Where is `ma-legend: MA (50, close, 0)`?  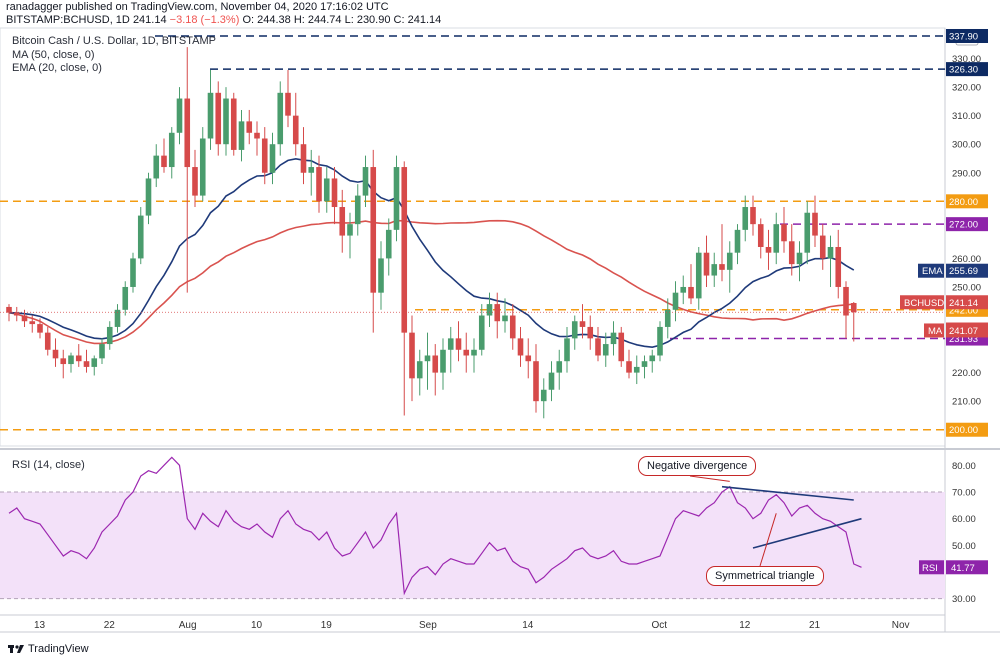
ma-legend: MA (50, close, 0) is located at coordinates (53, 55).